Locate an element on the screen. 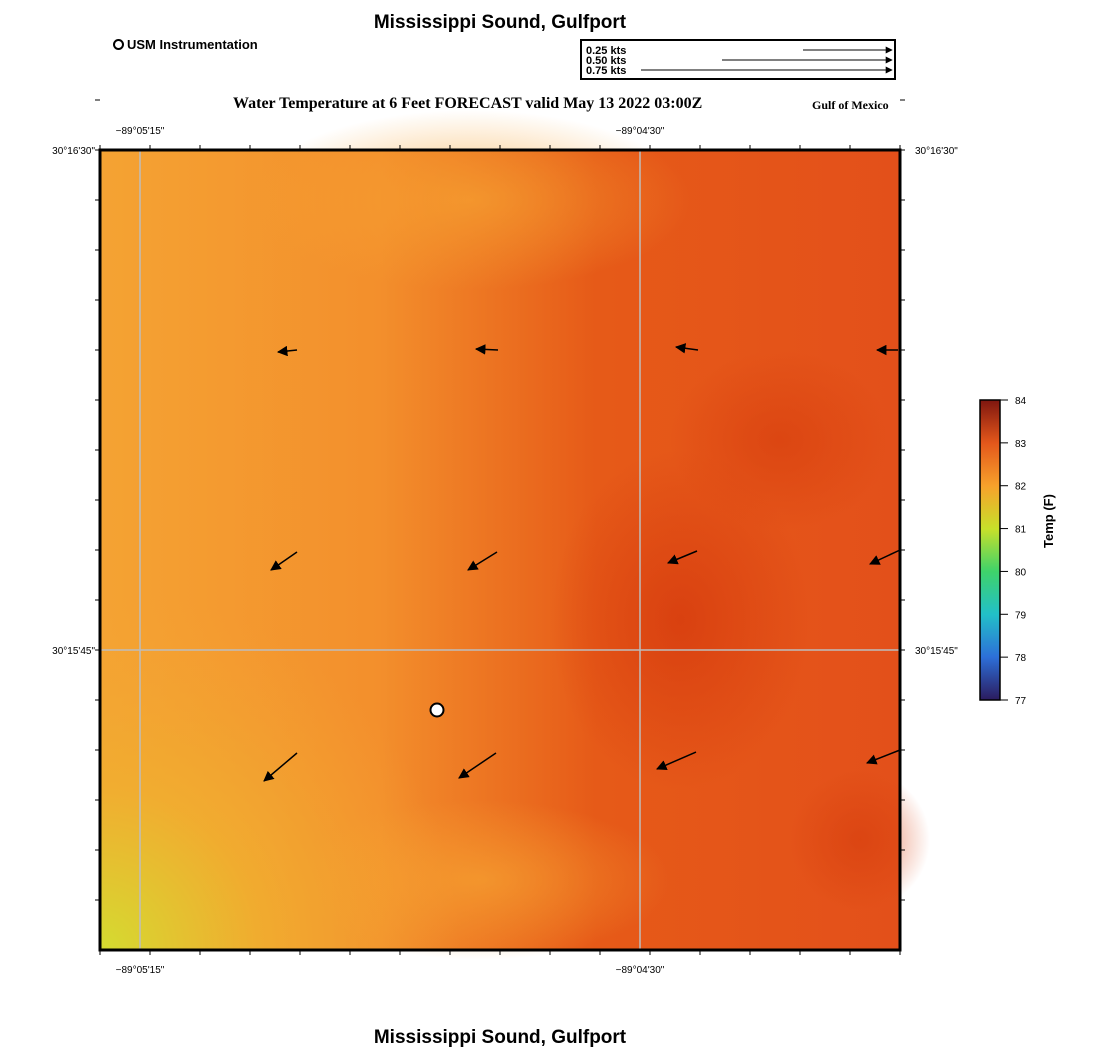  lon-label-top-1: −89°05'15" is located at coordinates (140, 131).